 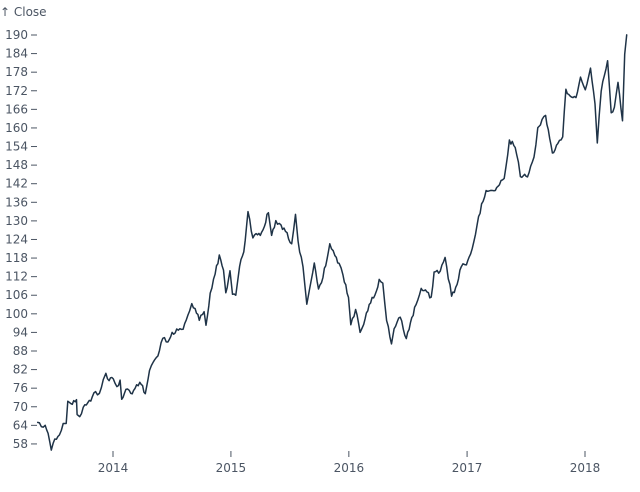 I want to click on y-tick-label: 118, so click(x=16, y=258).